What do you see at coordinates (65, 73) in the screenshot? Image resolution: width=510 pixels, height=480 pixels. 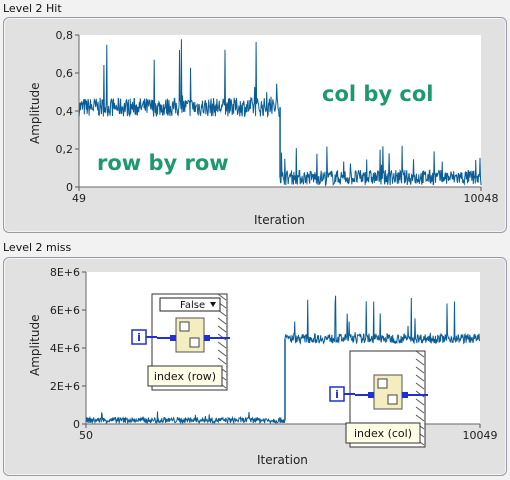 I see `y-tick-label-hit: 0,6` at bounding box center [65, 73].